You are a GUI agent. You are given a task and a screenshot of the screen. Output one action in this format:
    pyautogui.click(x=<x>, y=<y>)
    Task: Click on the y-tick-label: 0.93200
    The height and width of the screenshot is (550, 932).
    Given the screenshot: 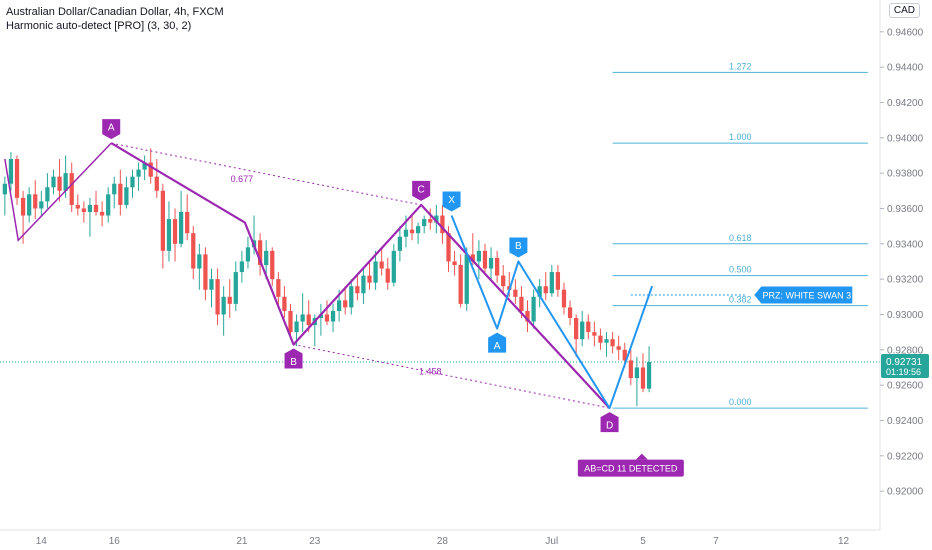 What is the action you would take?
    pyautogui.click(x=905, y=280)
    